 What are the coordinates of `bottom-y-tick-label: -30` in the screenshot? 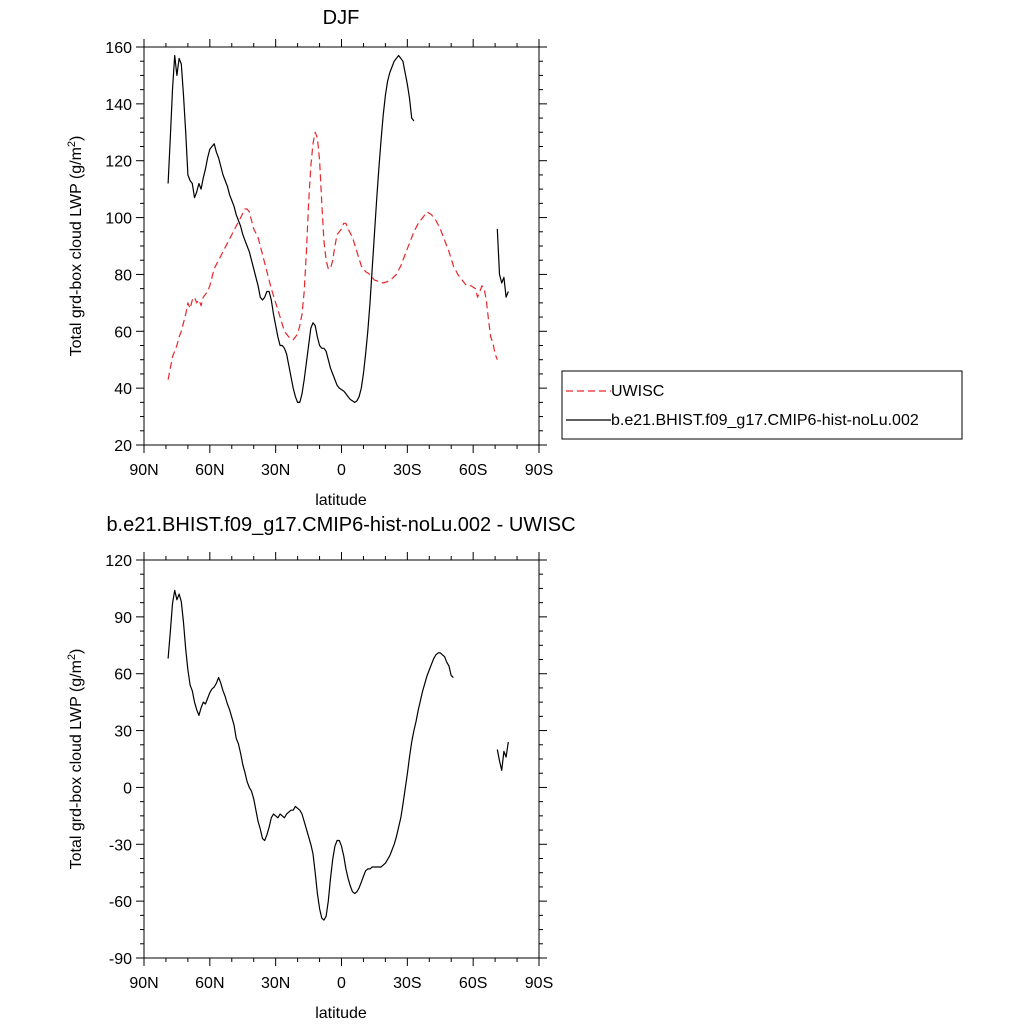 It's located at (120, 845).